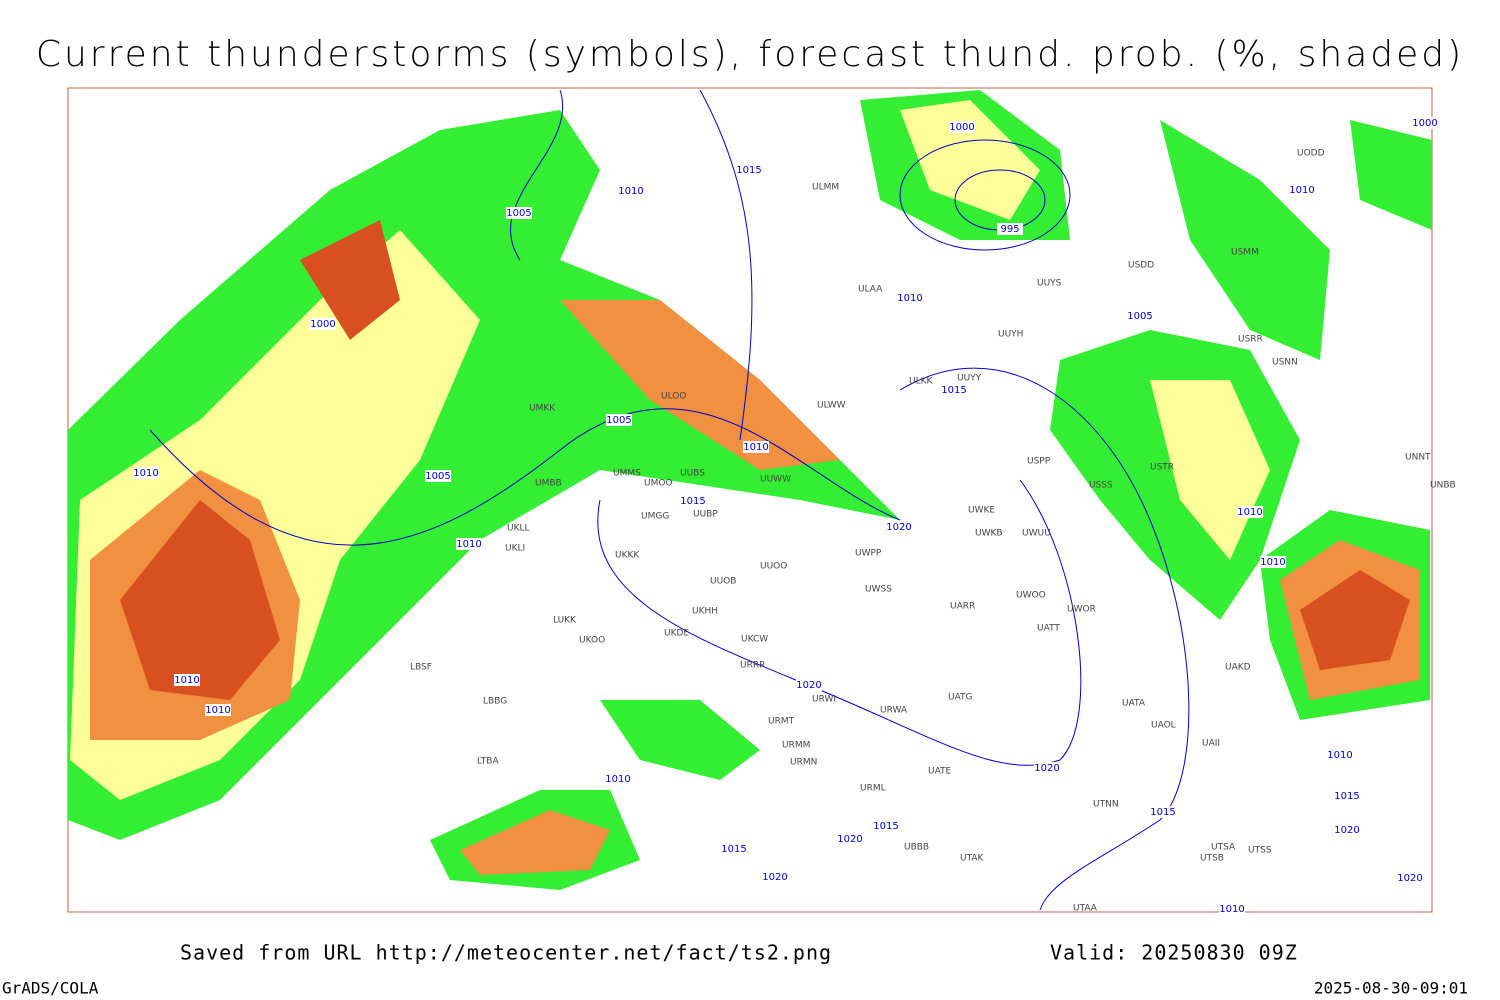 The width and height of the screenshot is (1500, 1000). I want to click on timestamp: 2025-08-30-09:01, so click(1391, 988).